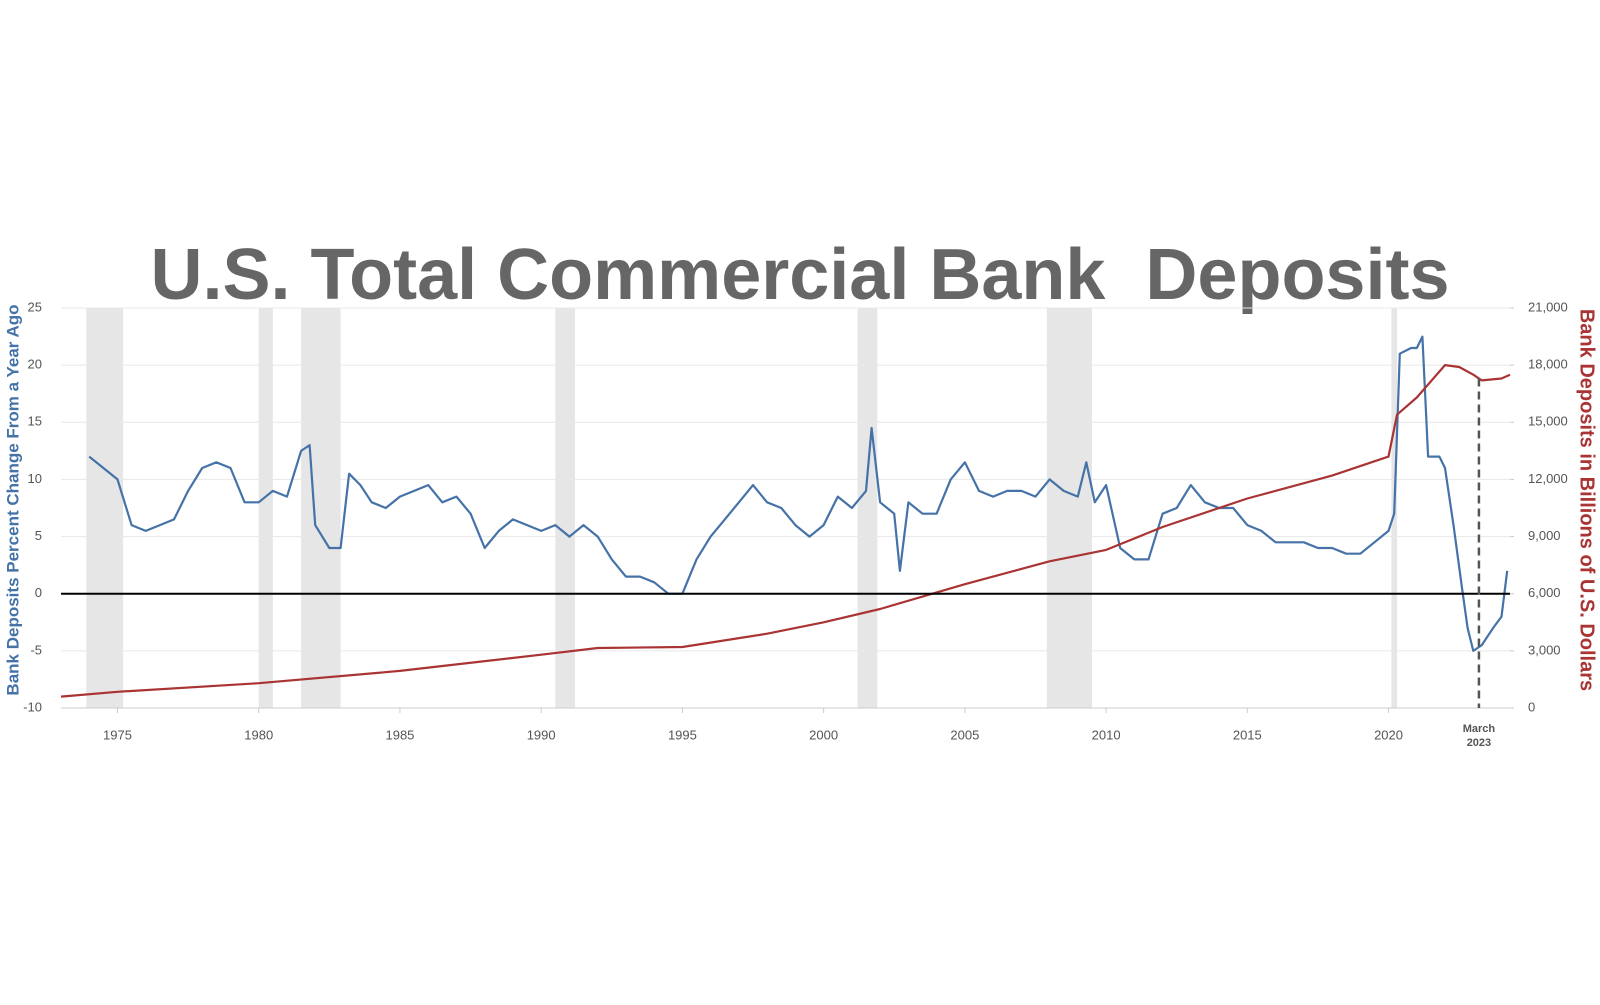 This screenshot has height=1005, width=1600. I want to click on y-tick-label: 5, so click(38, 535).